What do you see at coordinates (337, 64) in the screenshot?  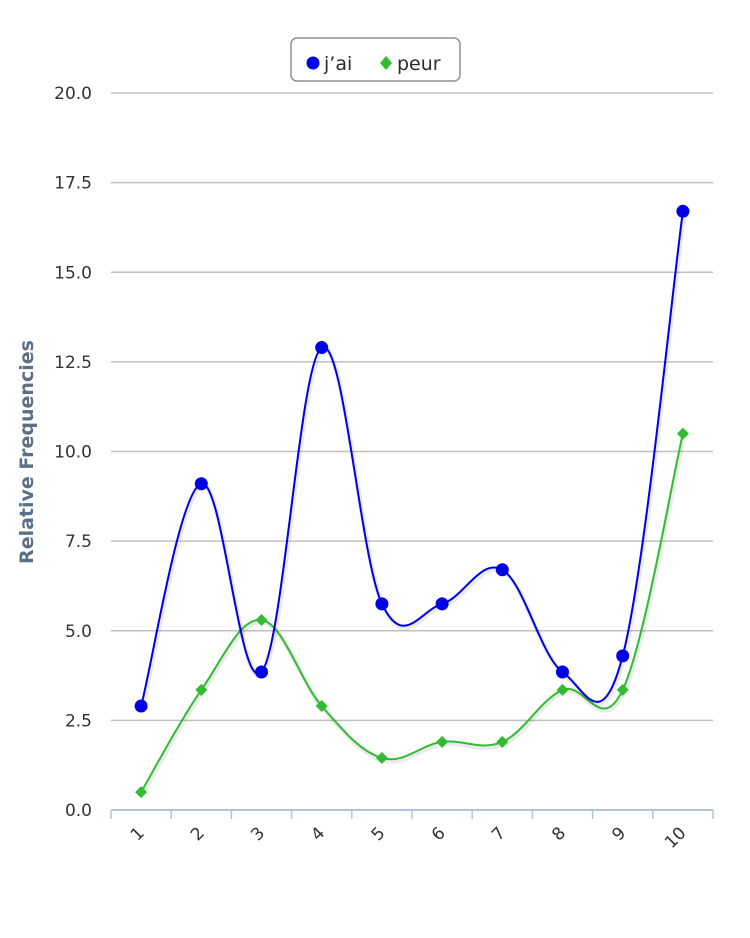 I see `legend-label-jai: j’ai` at bounding box center [337, 64].